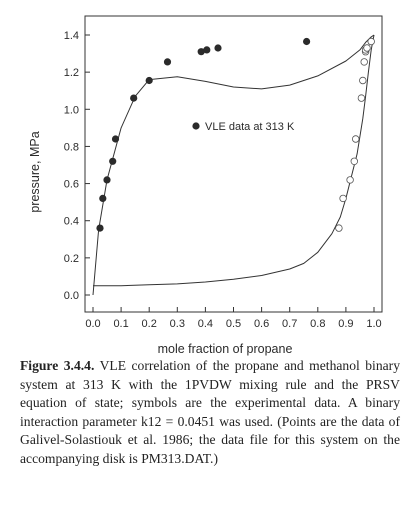 This screenshot has height=515, width=415. What do you see at coordinates (71, 110) in the screenshot?
I see `y-tick-label: 1.0` at bounding box center [71, 110].